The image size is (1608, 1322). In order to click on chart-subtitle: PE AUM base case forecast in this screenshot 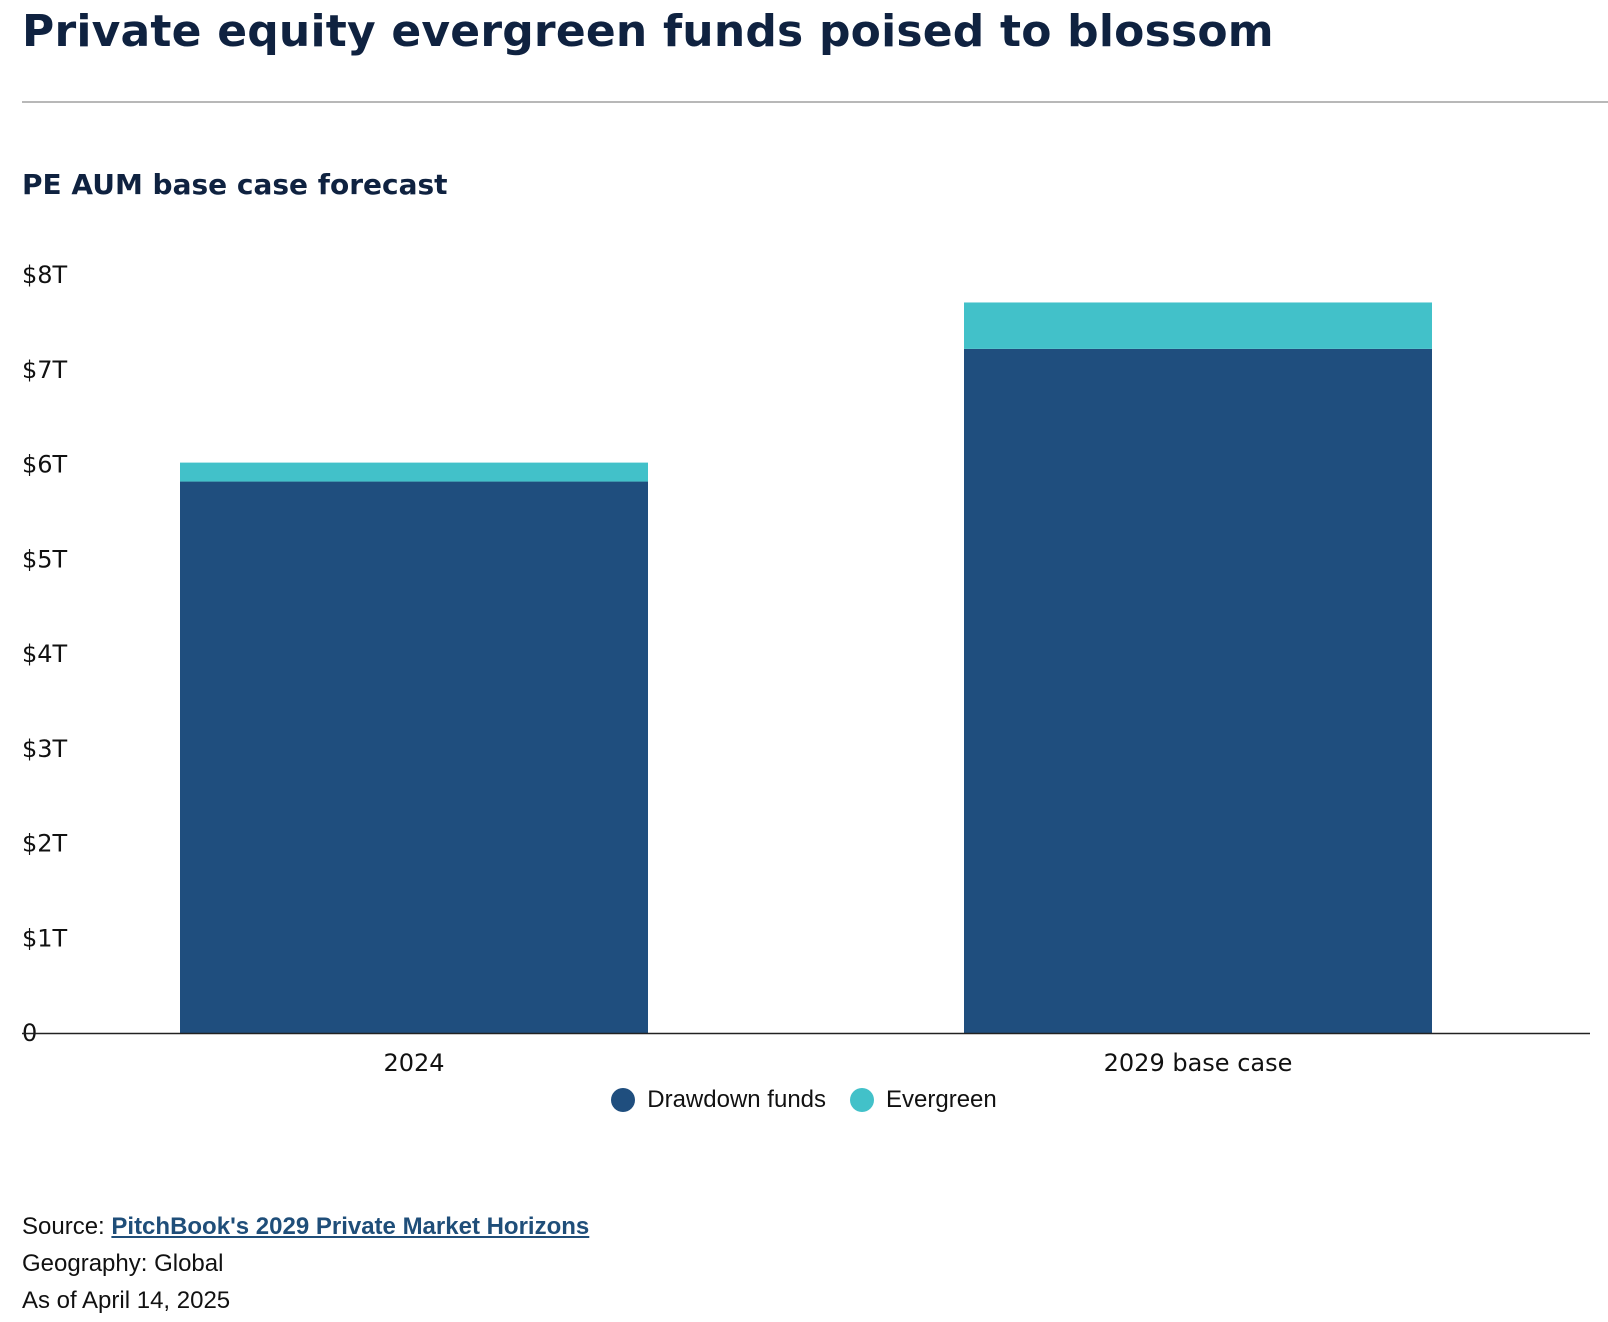, I will do `click(235, 184)`.